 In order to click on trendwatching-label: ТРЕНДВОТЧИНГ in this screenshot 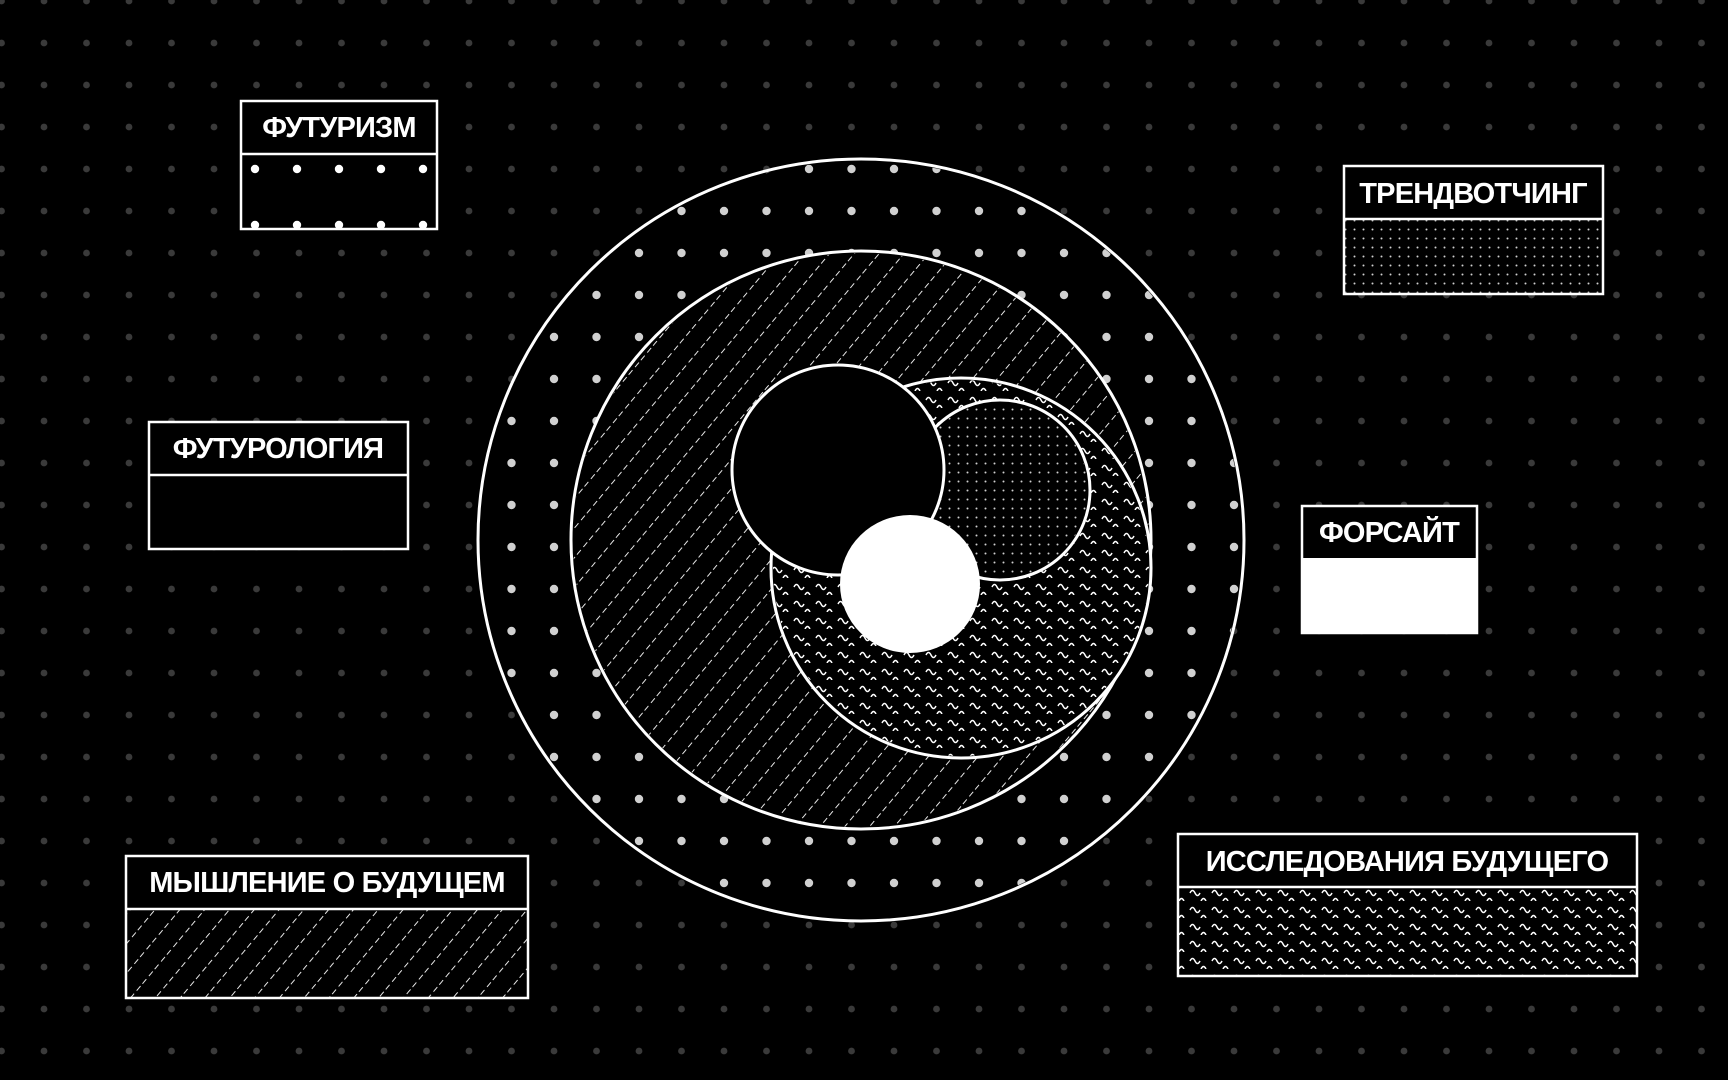, I will do `click(1473, 194)`.